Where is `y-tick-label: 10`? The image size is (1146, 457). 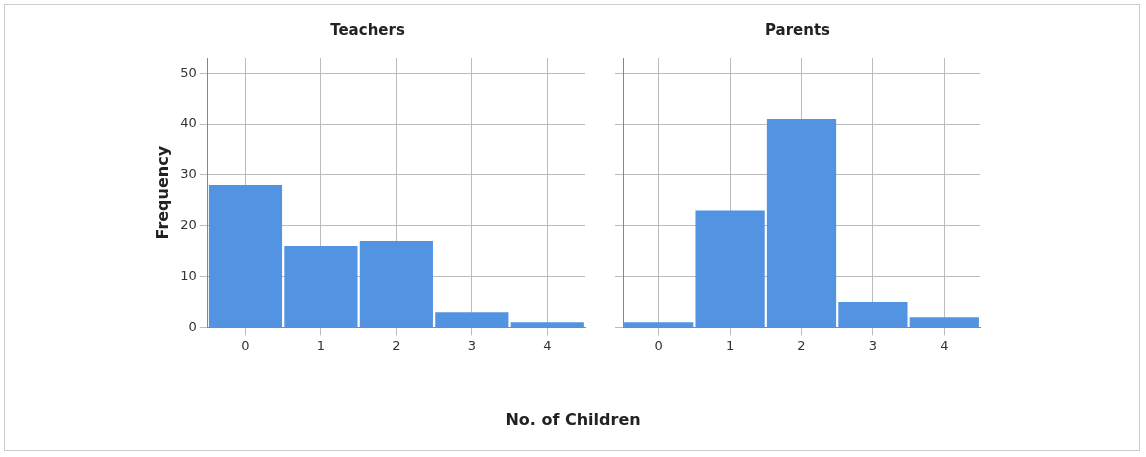 y-tick-label: 10 is located at coordinates (188, 275).